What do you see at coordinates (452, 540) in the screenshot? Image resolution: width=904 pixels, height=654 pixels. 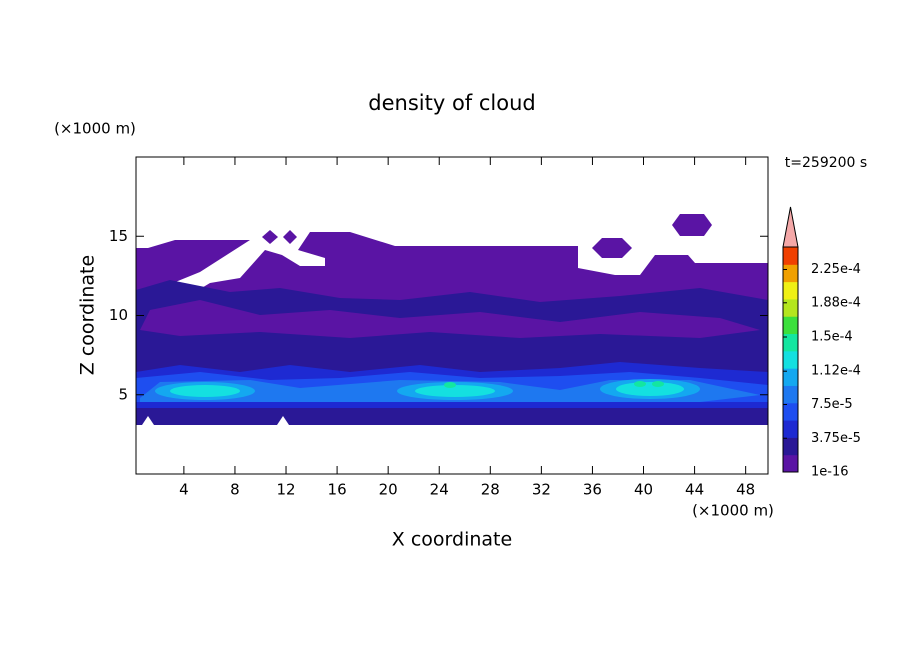 I see `x-axis-label: X coordinate` at bounding box center [452, 540].